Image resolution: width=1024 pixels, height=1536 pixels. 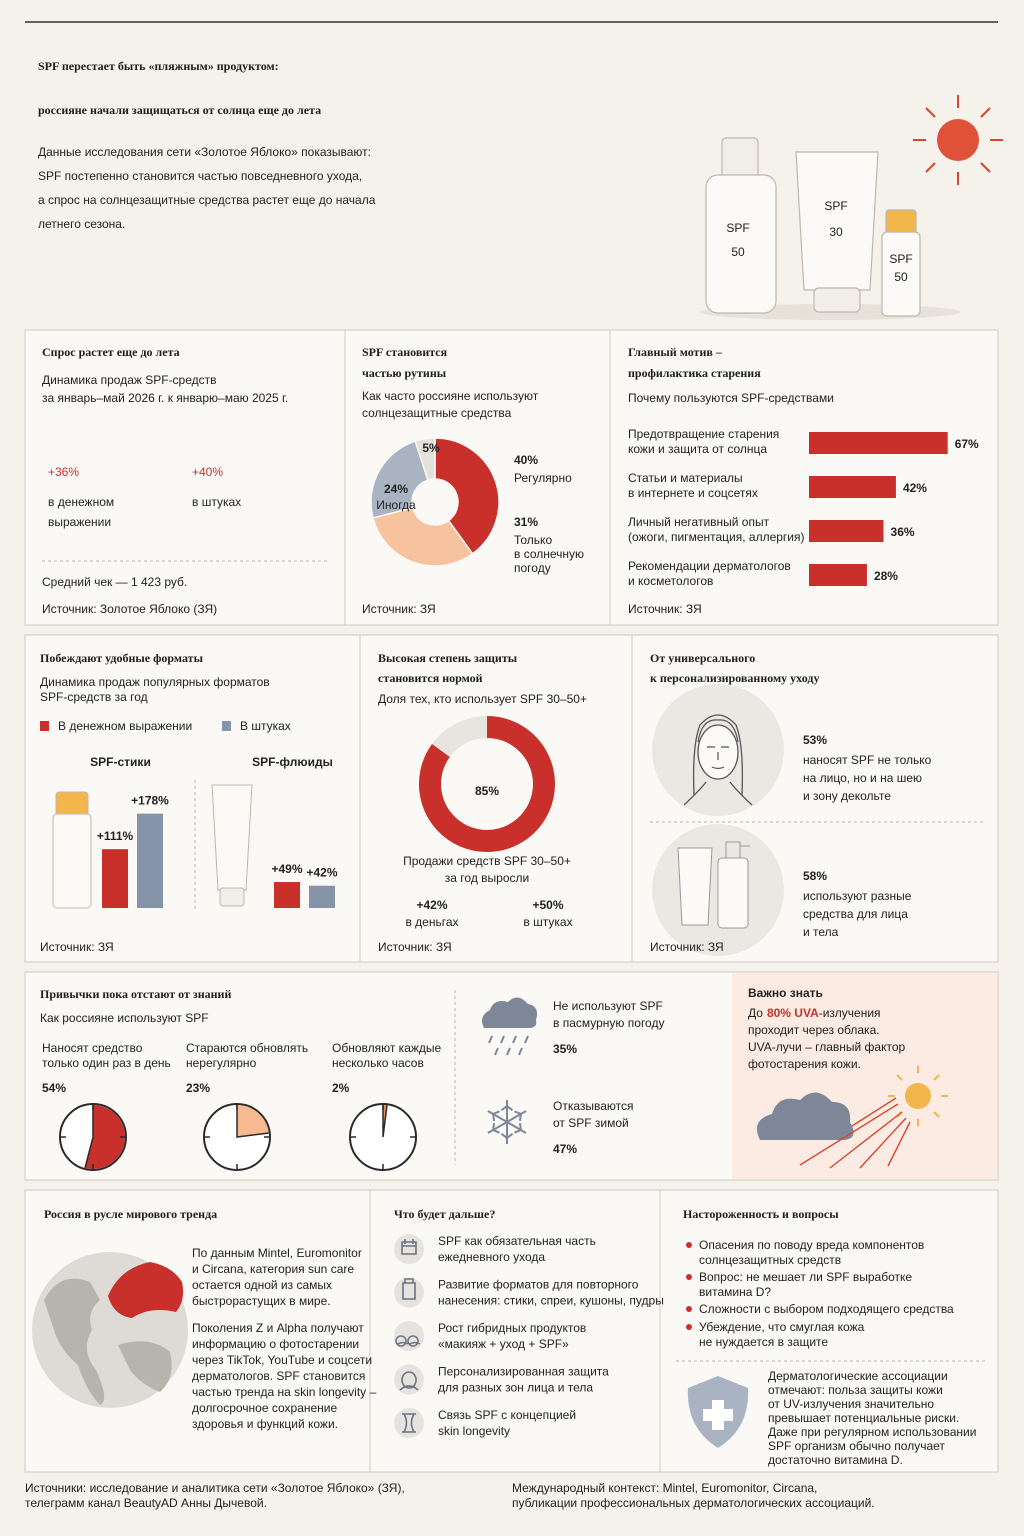 What do you see at coordinates (63, 472) in the screenshot?
I see `stat-value: +36%` at bounding box center [63, 472].